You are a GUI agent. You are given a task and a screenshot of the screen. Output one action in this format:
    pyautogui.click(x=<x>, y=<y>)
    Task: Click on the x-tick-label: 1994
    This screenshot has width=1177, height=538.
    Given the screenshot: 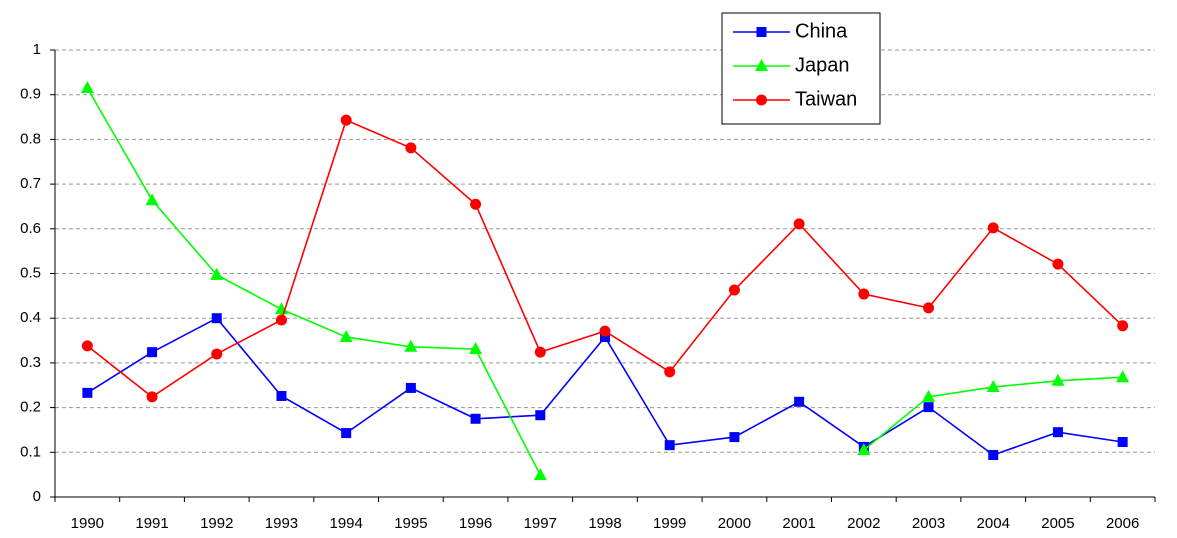 What is the action you would take?
    pyautogui.click(x=345, y=523)
    